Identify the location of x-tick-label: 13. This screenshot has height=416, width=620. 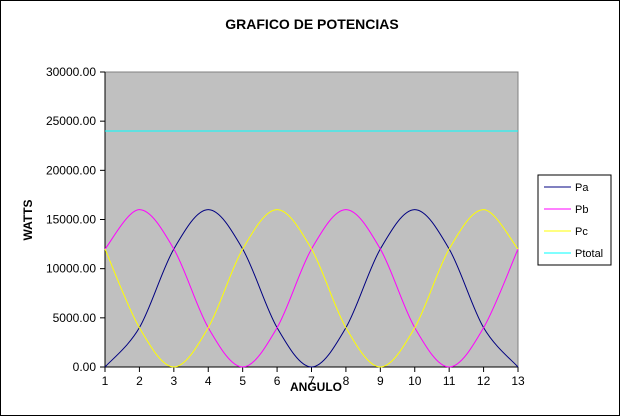
(518, 381).